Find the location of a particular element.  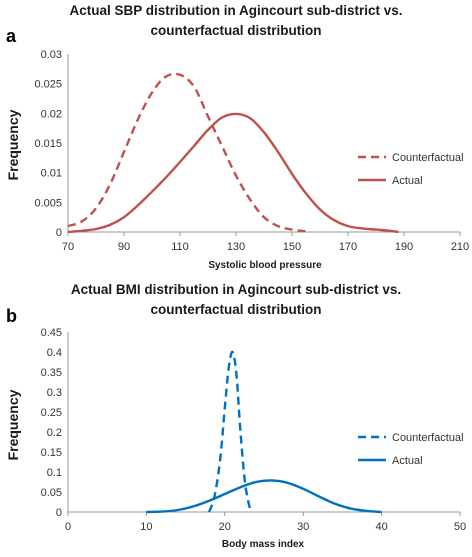

chart-b-y-tick-label: 0.25 is located at coordinates (51, 413).